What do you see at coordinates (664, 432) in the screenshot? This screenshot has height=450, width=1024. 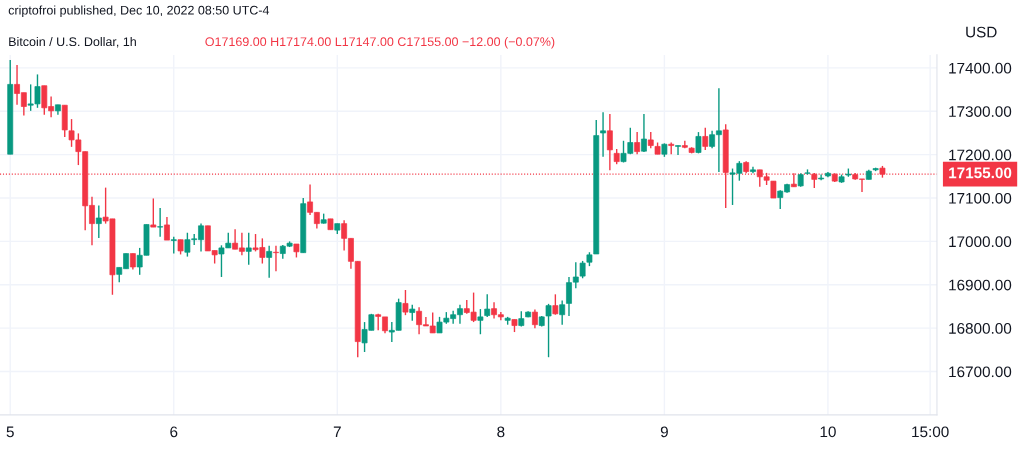 I see `x-tick-label: 9` at bounding box center [664, 432].